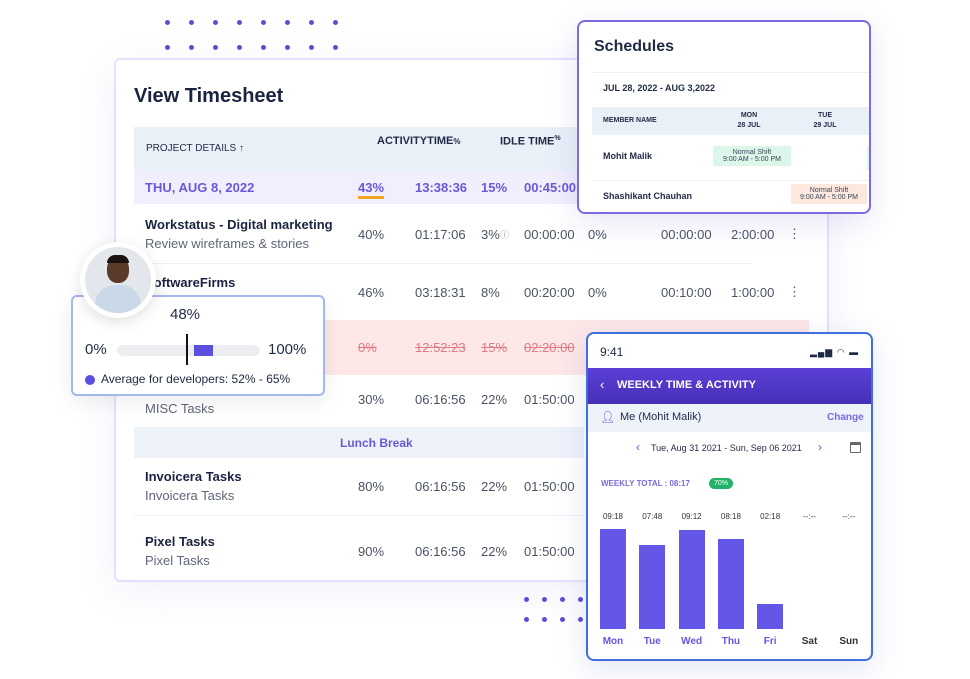 The height and width of the screenshot is (679, 970). I want to click on info-icon: ⓘ, so click(505, 235).